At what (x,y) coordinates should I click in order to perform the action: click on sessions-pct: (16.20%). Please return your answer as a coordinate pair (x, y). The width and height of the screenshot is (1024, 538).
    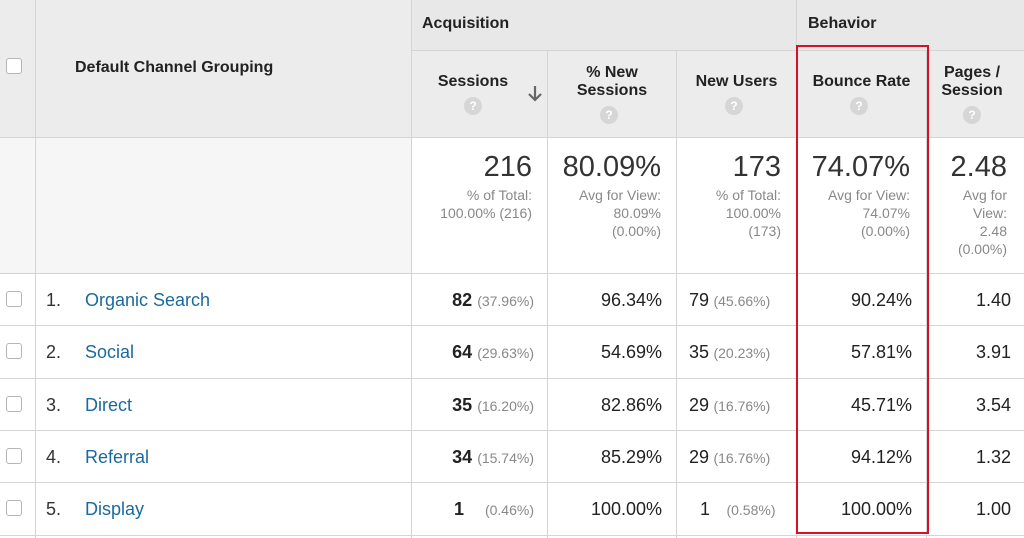
    Looking at the image, I should click on (505, 406).